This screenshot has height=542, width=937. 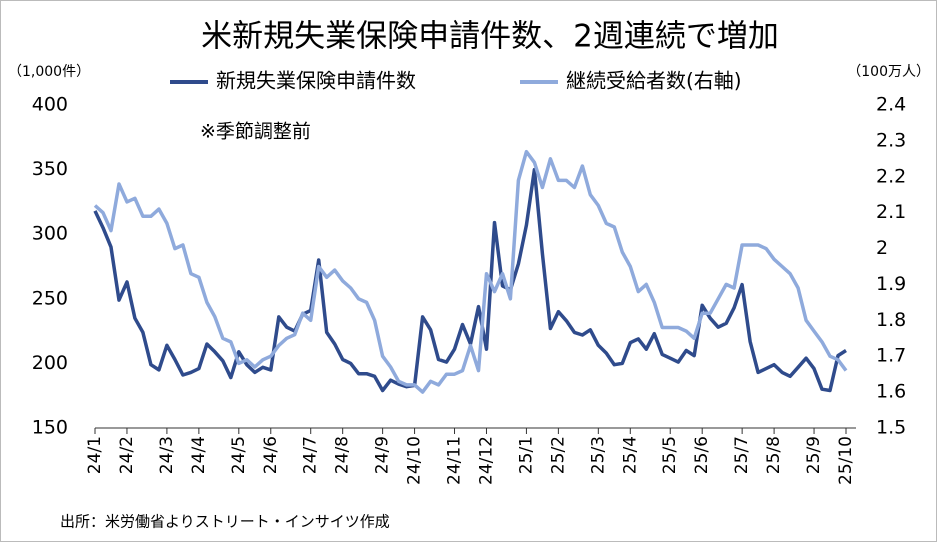 What do you see at coordinates (670, 455) in the screenshot?
I see `x-tick-label: 25/5` at bounding box center [670, 455].